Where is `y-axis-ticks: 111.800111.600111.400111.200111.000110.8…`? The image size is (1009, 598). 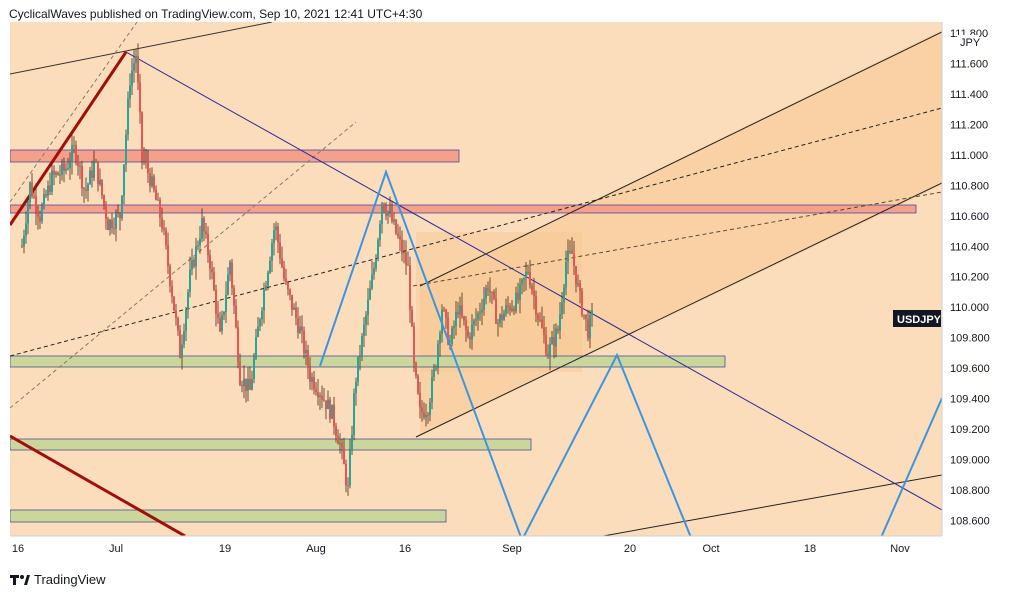
y-axis-ticks: 111.800111.600111.400111.200111.000110.8… is located at coordinates (970, 277).